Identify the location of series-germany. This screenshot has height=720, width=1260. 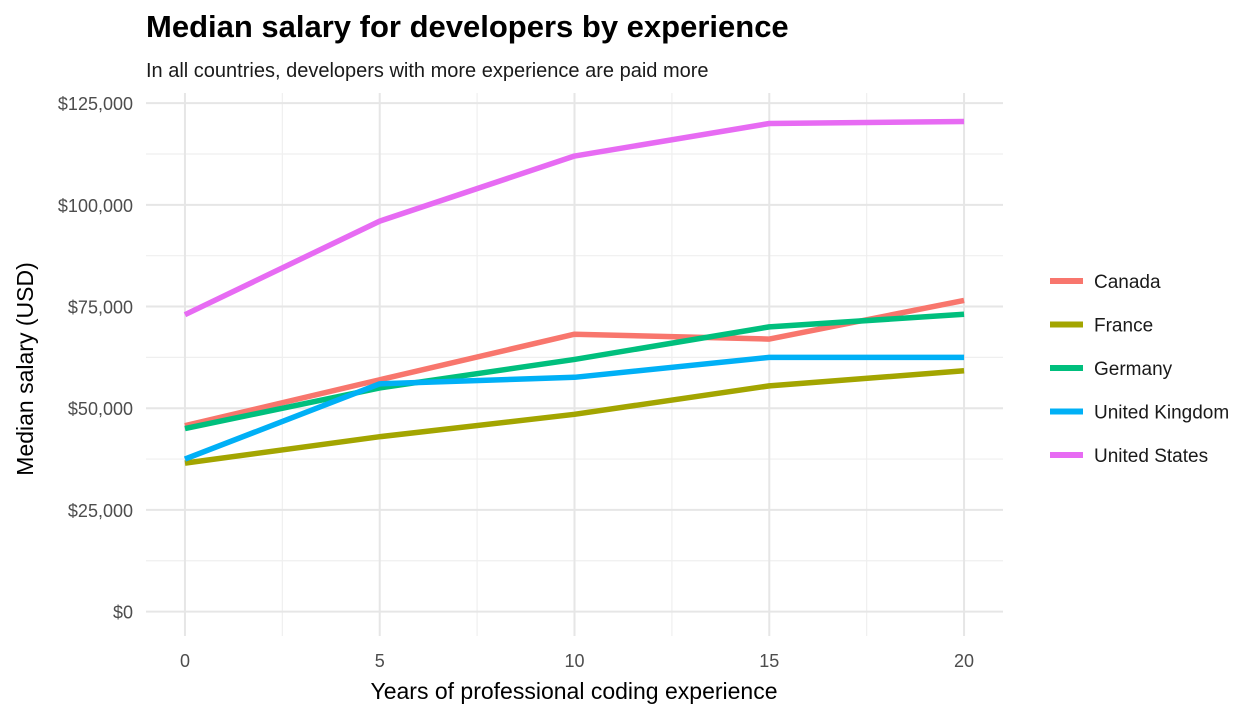
(574, 371).